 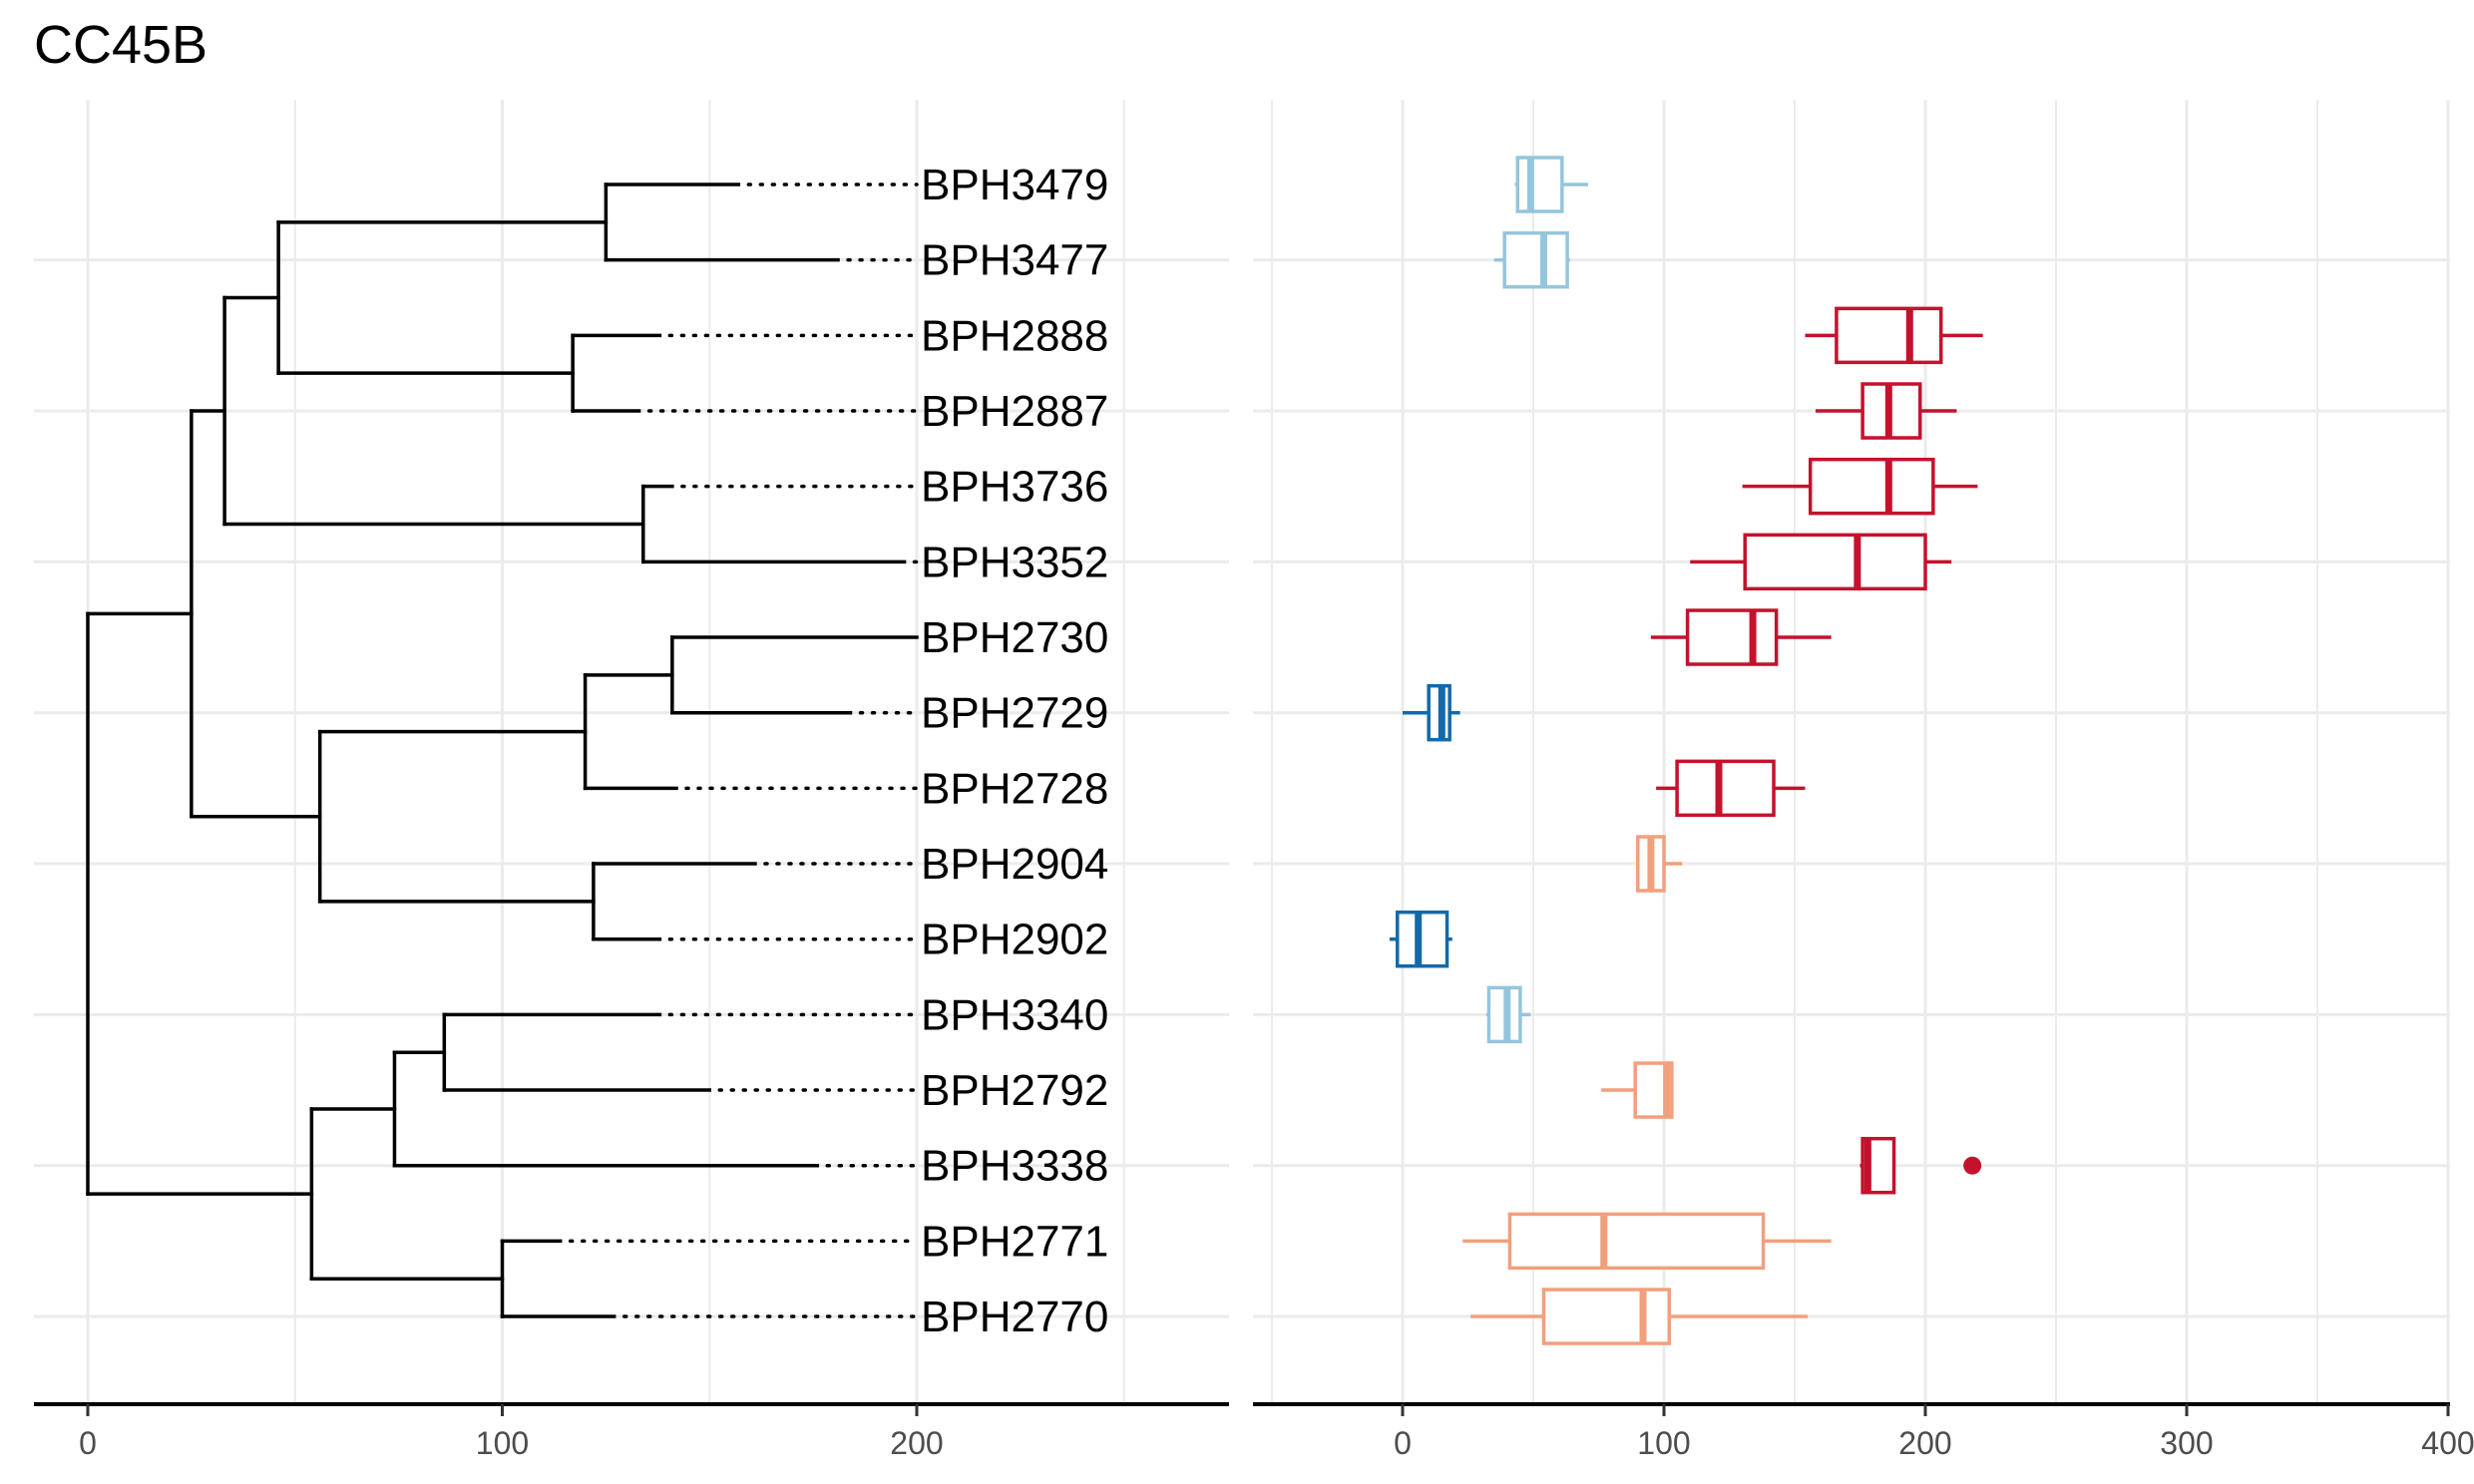 I want to click on tree-tip-label: BPH2729, so click(x=1014, y=713).